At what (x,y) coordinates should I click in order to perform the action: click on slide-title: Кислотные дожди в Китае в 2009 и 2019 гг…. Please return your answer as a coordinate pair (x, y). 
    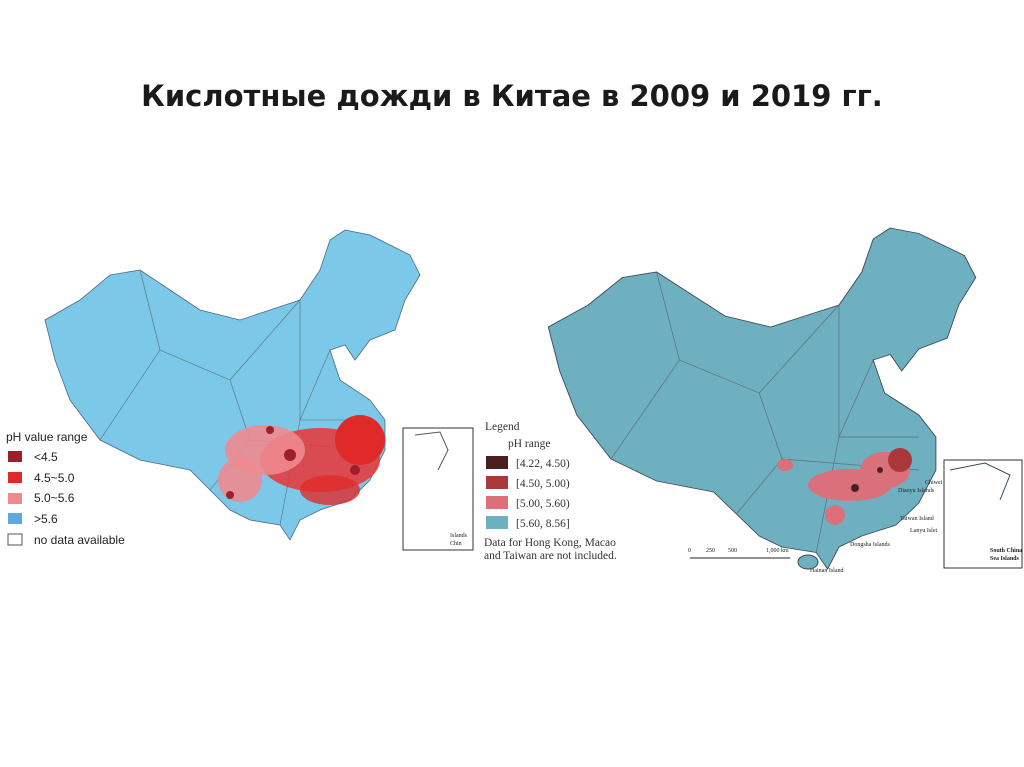
    Looking at the image, I should click on (512, 96).